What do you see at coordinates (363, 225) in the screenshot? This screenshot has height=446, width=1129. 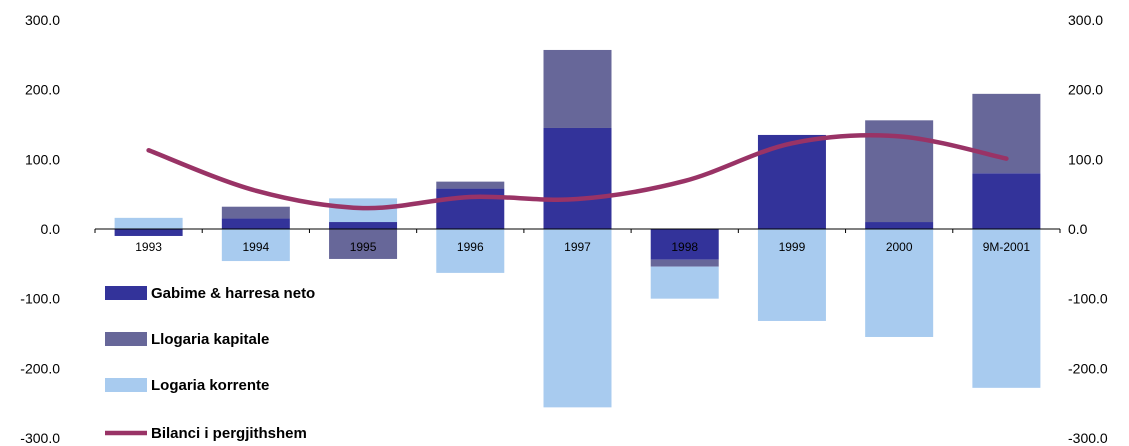 I see `bar-series1-1995` at bounding box center [363, 225].